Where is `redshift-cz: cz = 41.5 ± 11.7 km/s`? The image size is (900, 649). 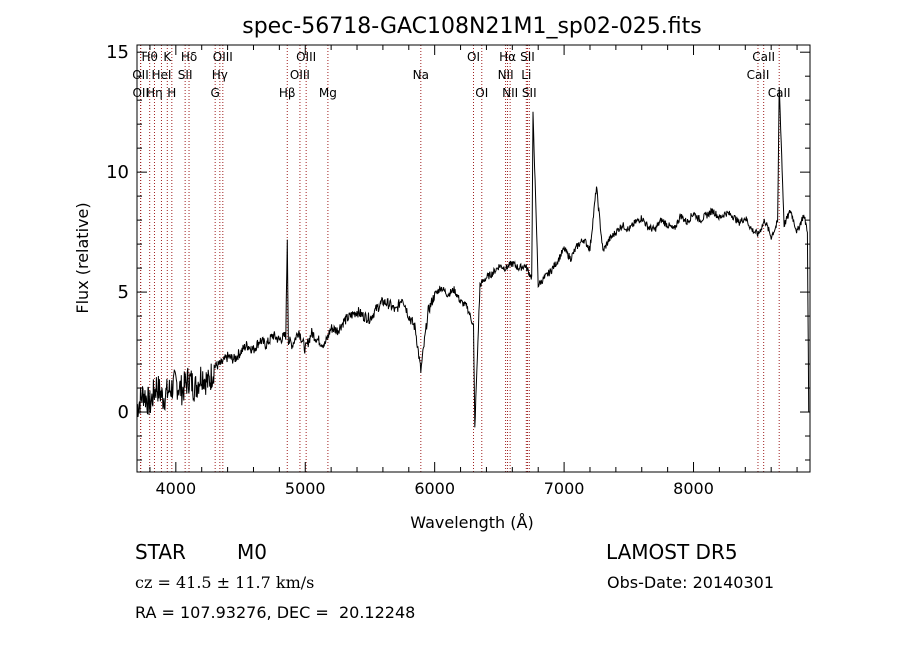 redshift-cz: cz = 41.5 ± 11.7 km/s is located at coordinates (225, 582).